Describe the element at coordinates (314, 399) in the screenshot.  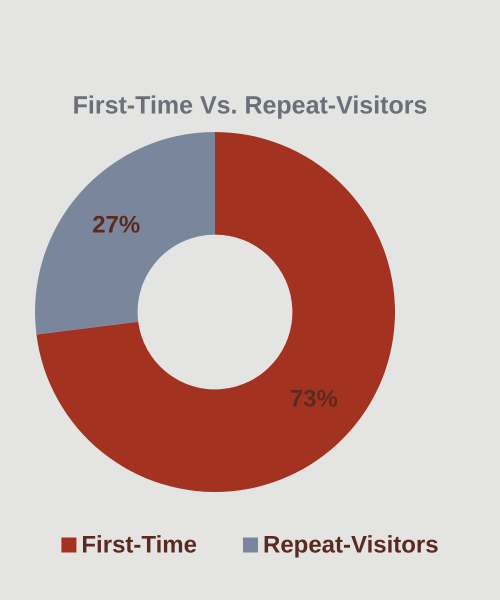
I see `data-label: 73%` at that location.